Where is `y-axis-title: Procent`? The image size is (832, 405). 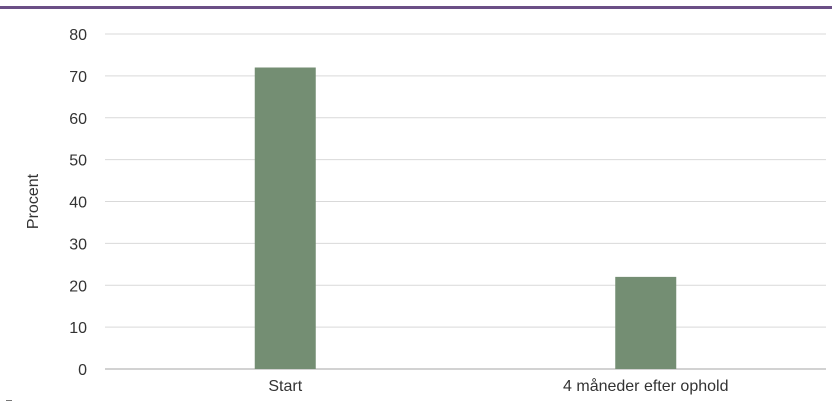
y-axis-title: Procent is located at coordinates (33, 201).